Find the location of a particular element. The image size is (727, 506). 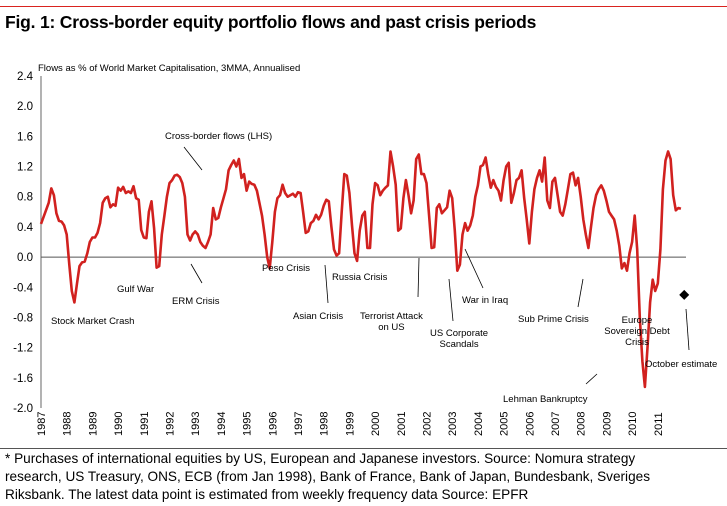

x-tick-label: 2011 is located at coordinates (659, 424).